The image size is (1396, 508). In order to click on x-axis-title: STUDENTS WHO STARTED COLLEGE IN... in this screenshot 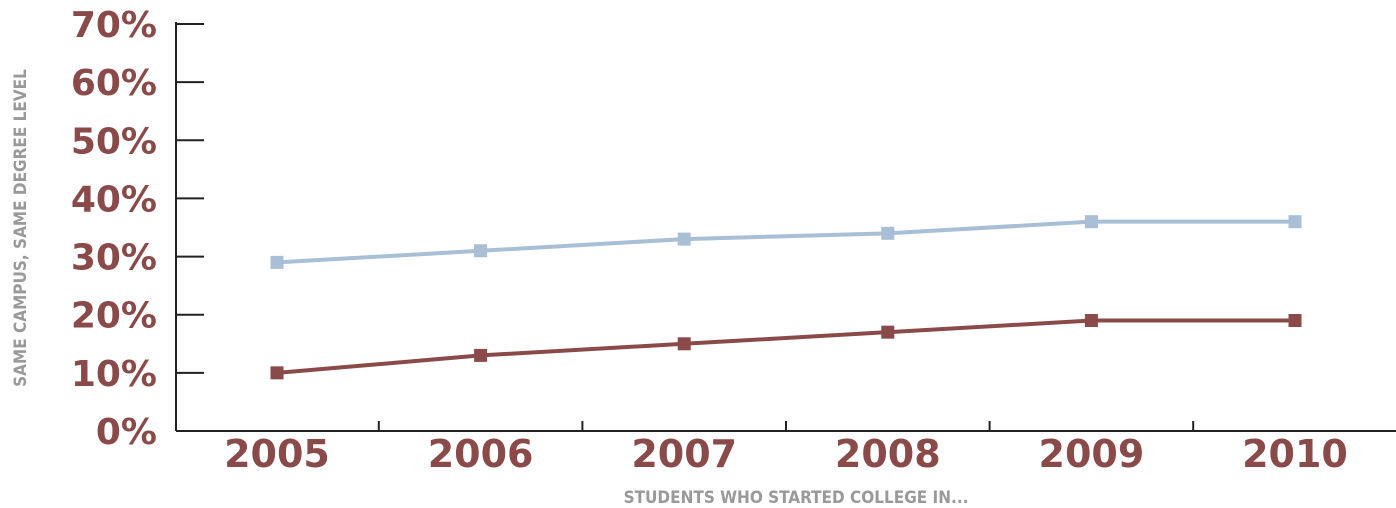, I will do `click(796, 498)`.